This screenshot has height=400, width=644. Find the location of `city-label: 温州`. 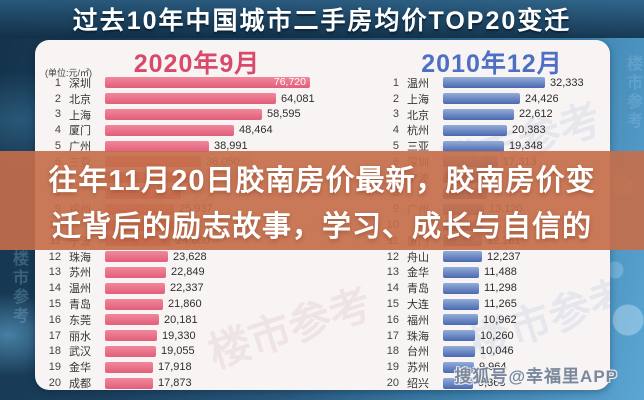

city-label: 温州 is located at coordinates (80, 289).